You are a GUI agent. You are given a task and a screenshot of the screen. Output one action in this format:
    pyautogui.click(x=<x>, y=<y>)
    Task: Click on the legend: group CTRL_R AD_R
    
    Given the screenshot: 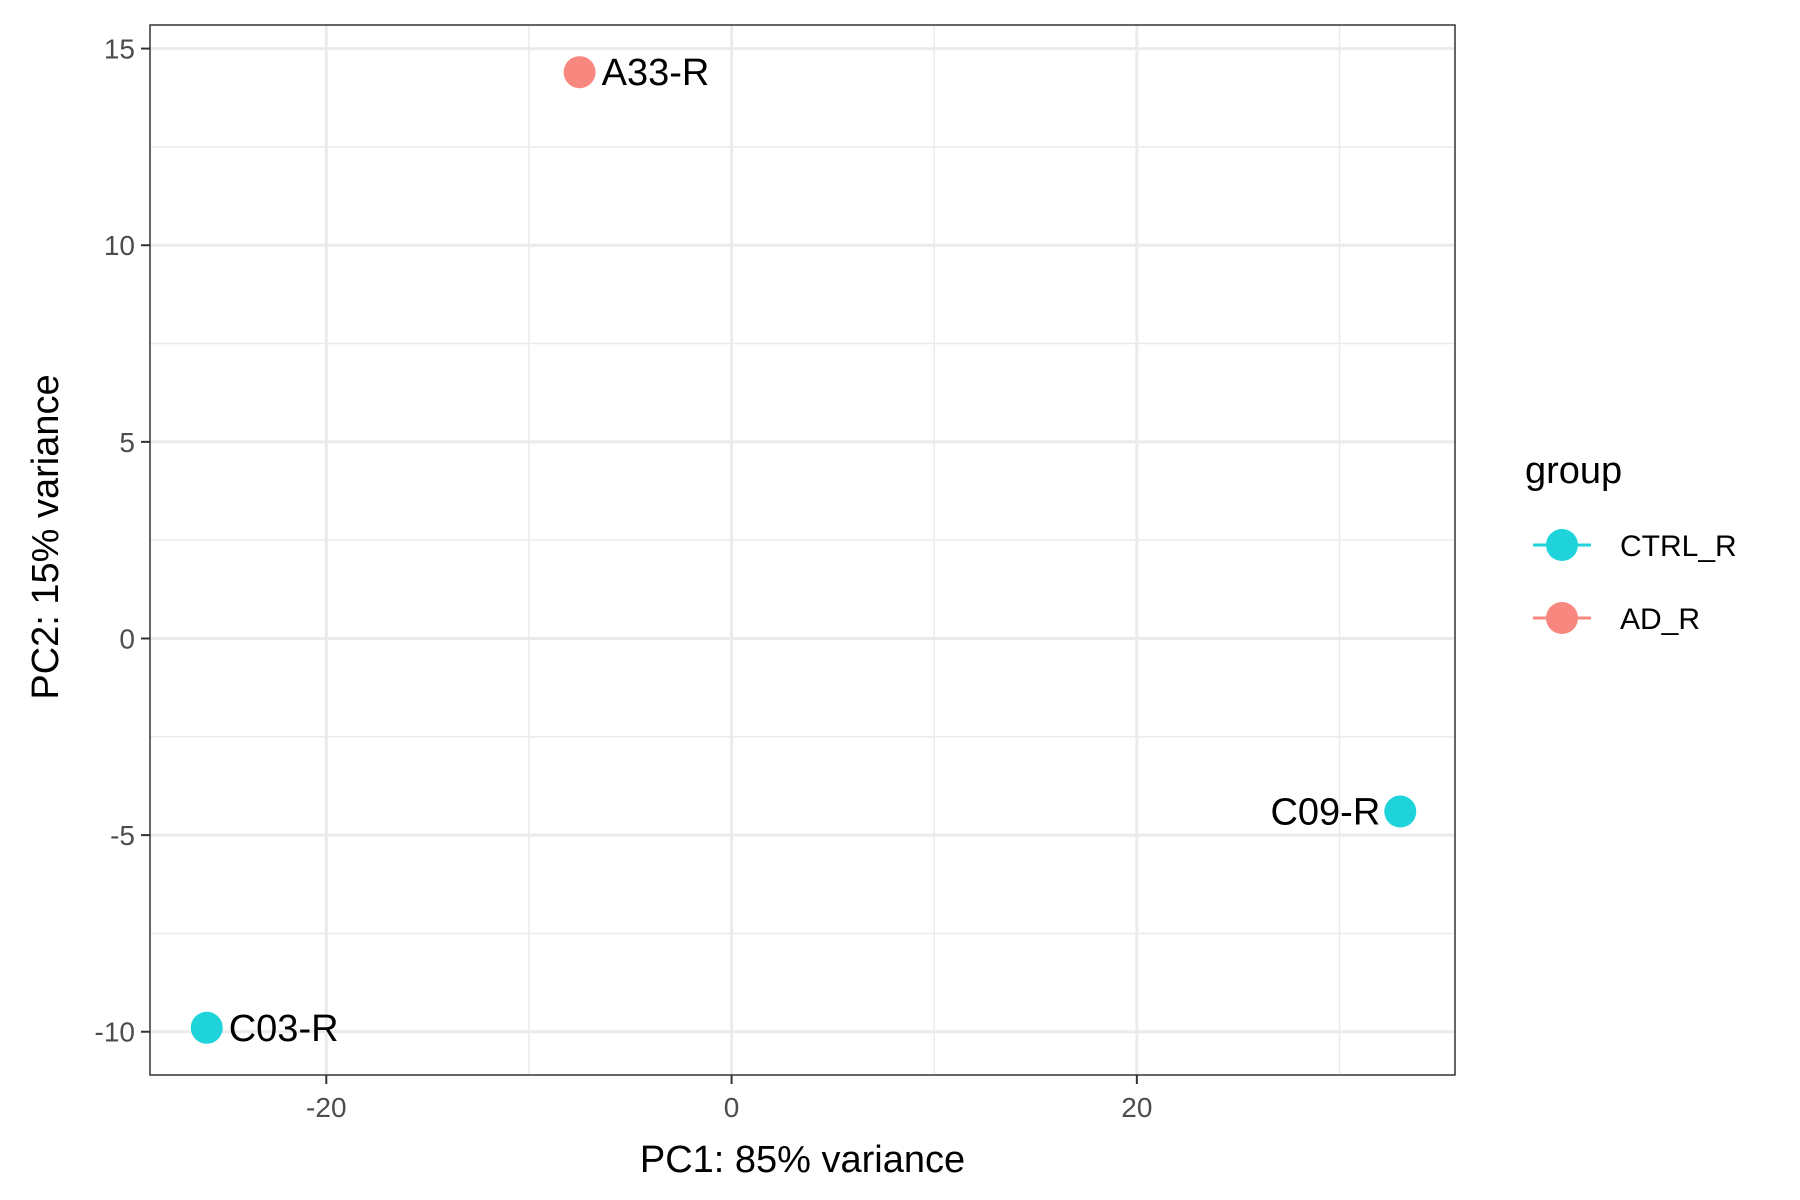 What is the action you would take?
    pyautogui.click(x=1631, y=543)
    